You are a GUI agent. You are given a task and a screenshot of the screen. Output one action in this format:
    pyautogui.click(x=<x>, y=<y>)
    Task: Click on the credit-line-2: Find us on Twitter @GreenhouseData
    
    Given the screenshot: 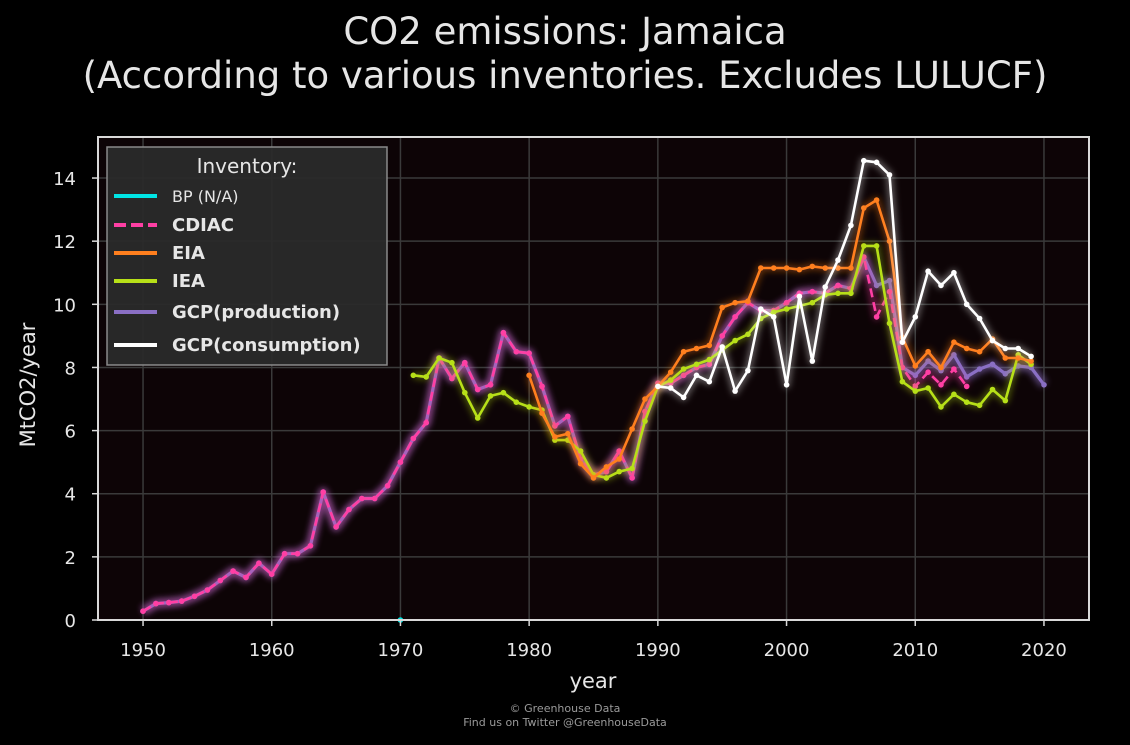 What is the action you would take?
    pyautogui.click(x=565, y=722)
    